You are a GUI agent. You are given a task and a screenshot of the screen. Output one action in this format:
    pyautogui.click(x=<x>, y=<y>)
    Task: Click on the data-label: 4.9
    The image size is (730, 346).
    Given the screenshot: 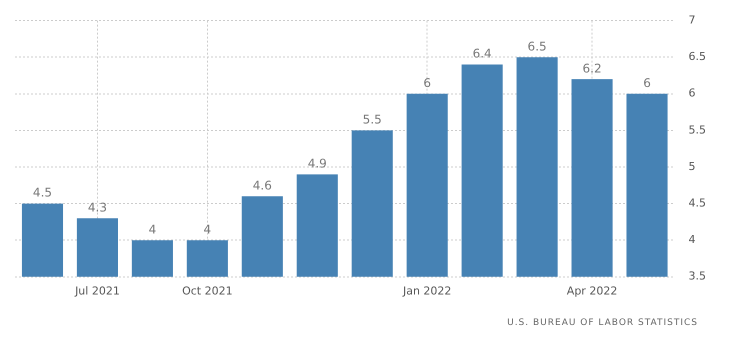 What is the action you would take?
    pyautogui.click(x=317, y=163)
    